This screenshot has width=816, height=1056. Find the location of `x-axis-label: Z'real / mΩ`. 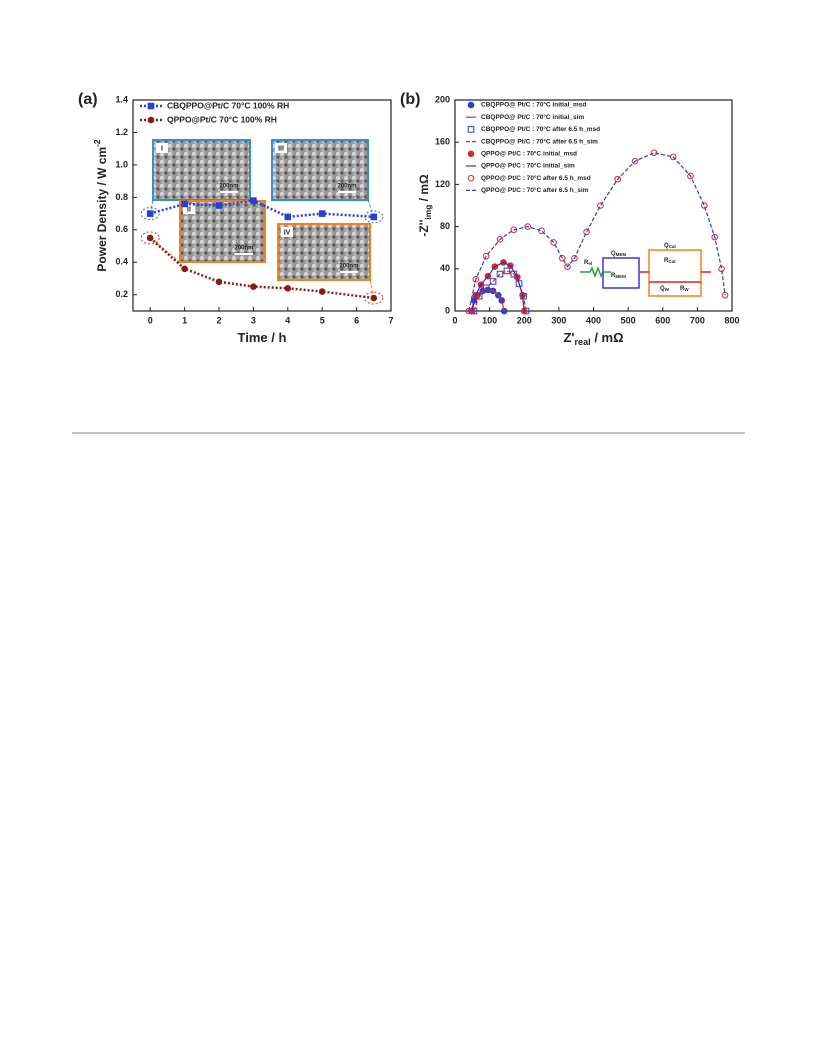

x-axis-label: Z'real / mΩ is located at coordinates (593, 338).